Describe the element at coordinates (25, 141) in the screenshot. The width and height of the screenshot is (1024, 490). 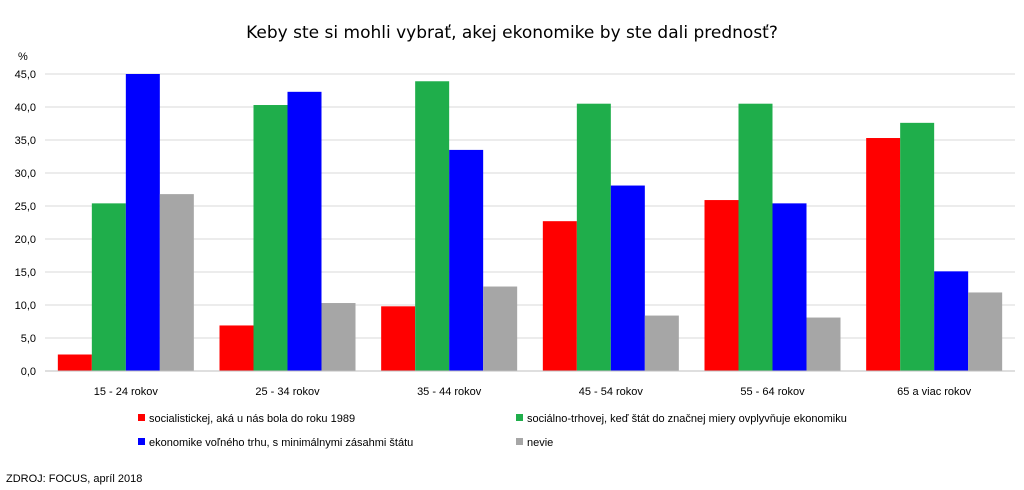
I see `y-tick-label: 35,0` at that location.